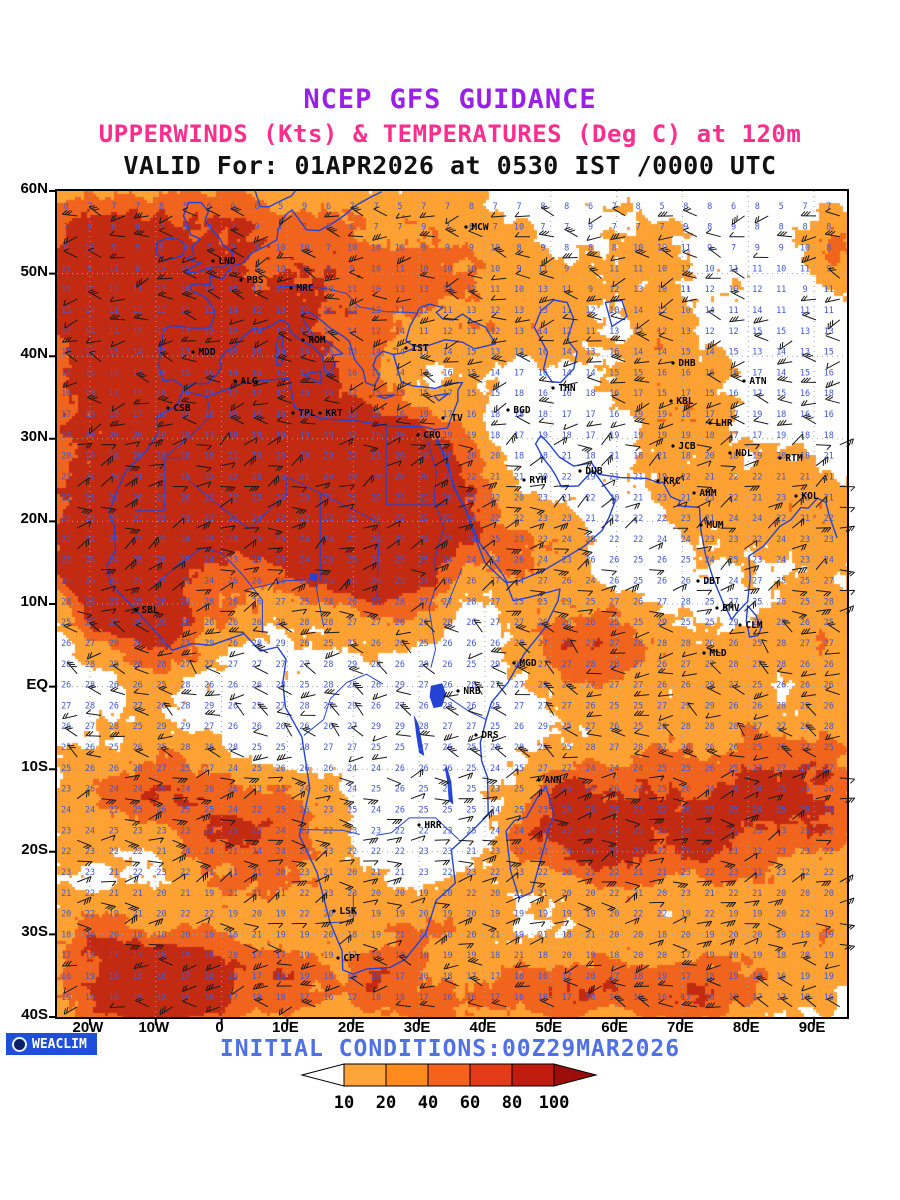 This screenshot has height=1200, width=900. What do you see at coordinates (281, 644) in the screenshot?
I see `svg-text: 29` at bounding box center [281, 644].